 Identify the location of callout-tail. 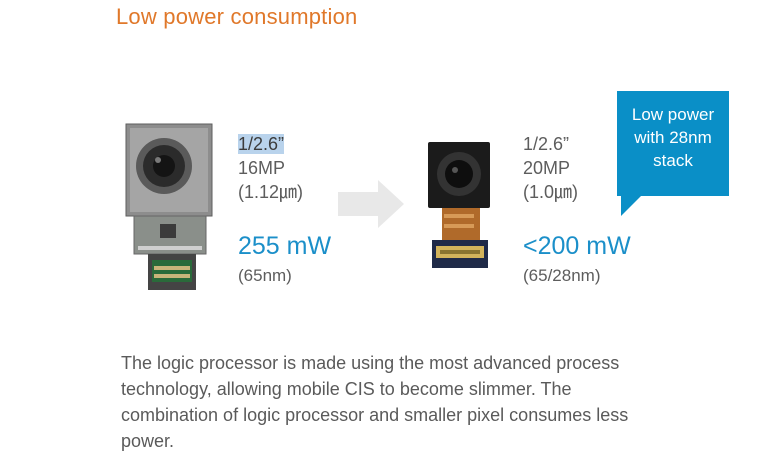
(632, 205).